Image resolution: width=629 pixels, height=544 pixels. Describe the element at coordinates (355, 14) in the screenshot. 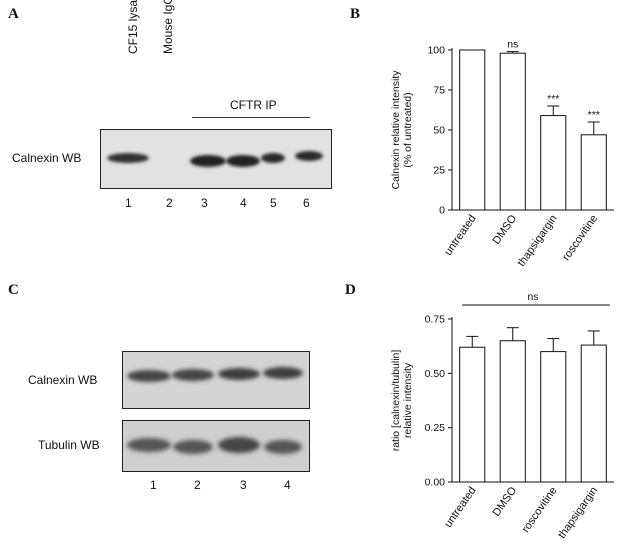

I see `panel-letter-b: B` at that location.